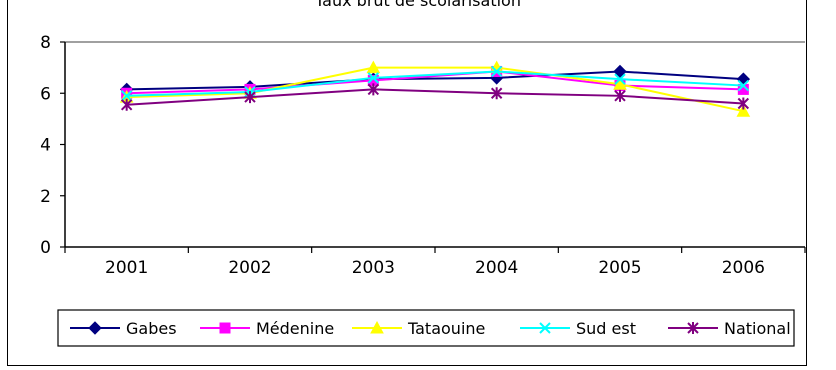 This screenshot has height=370, width=836. I want to click on legend-label-national: National, so click(757, 328).